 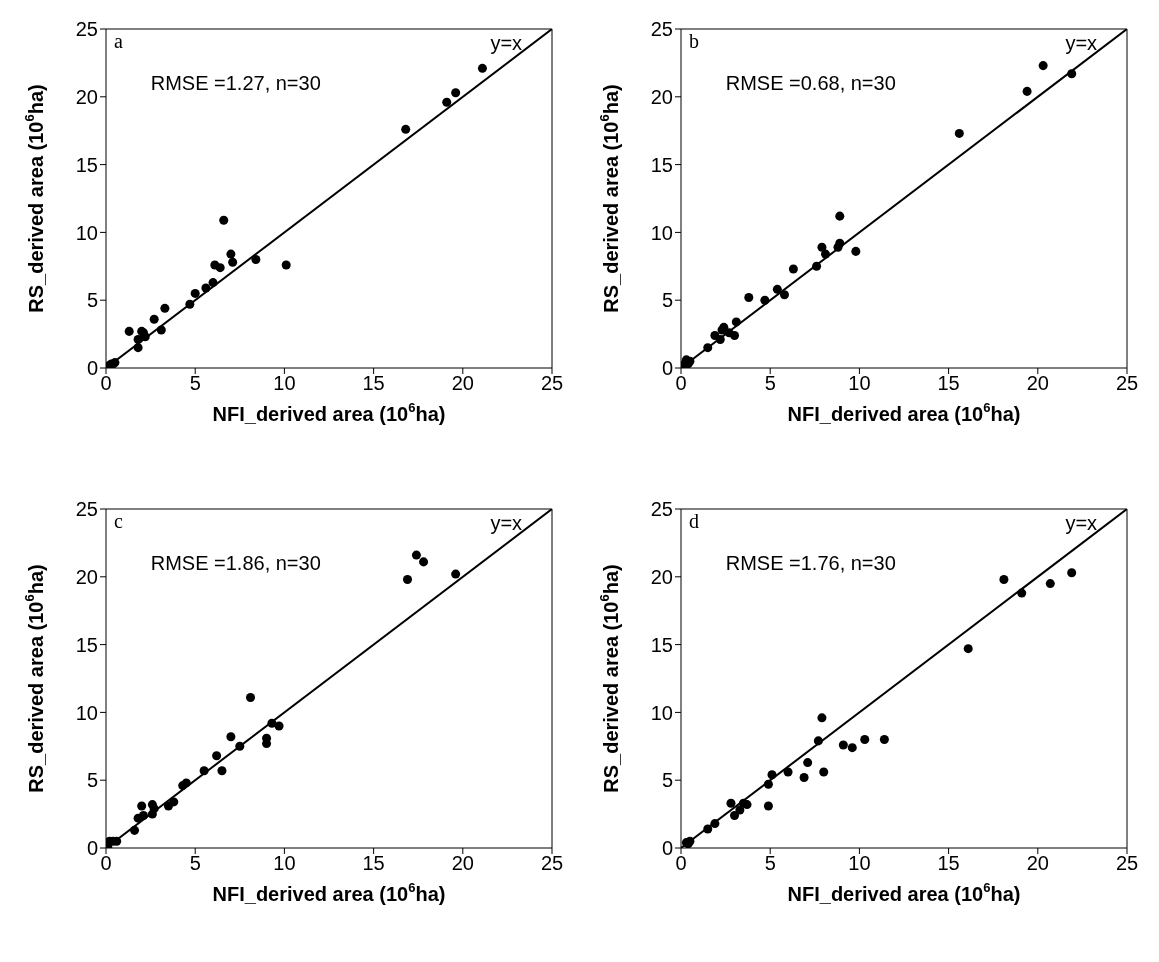 I want to click on annotation: a, so click(x=118, y=41).